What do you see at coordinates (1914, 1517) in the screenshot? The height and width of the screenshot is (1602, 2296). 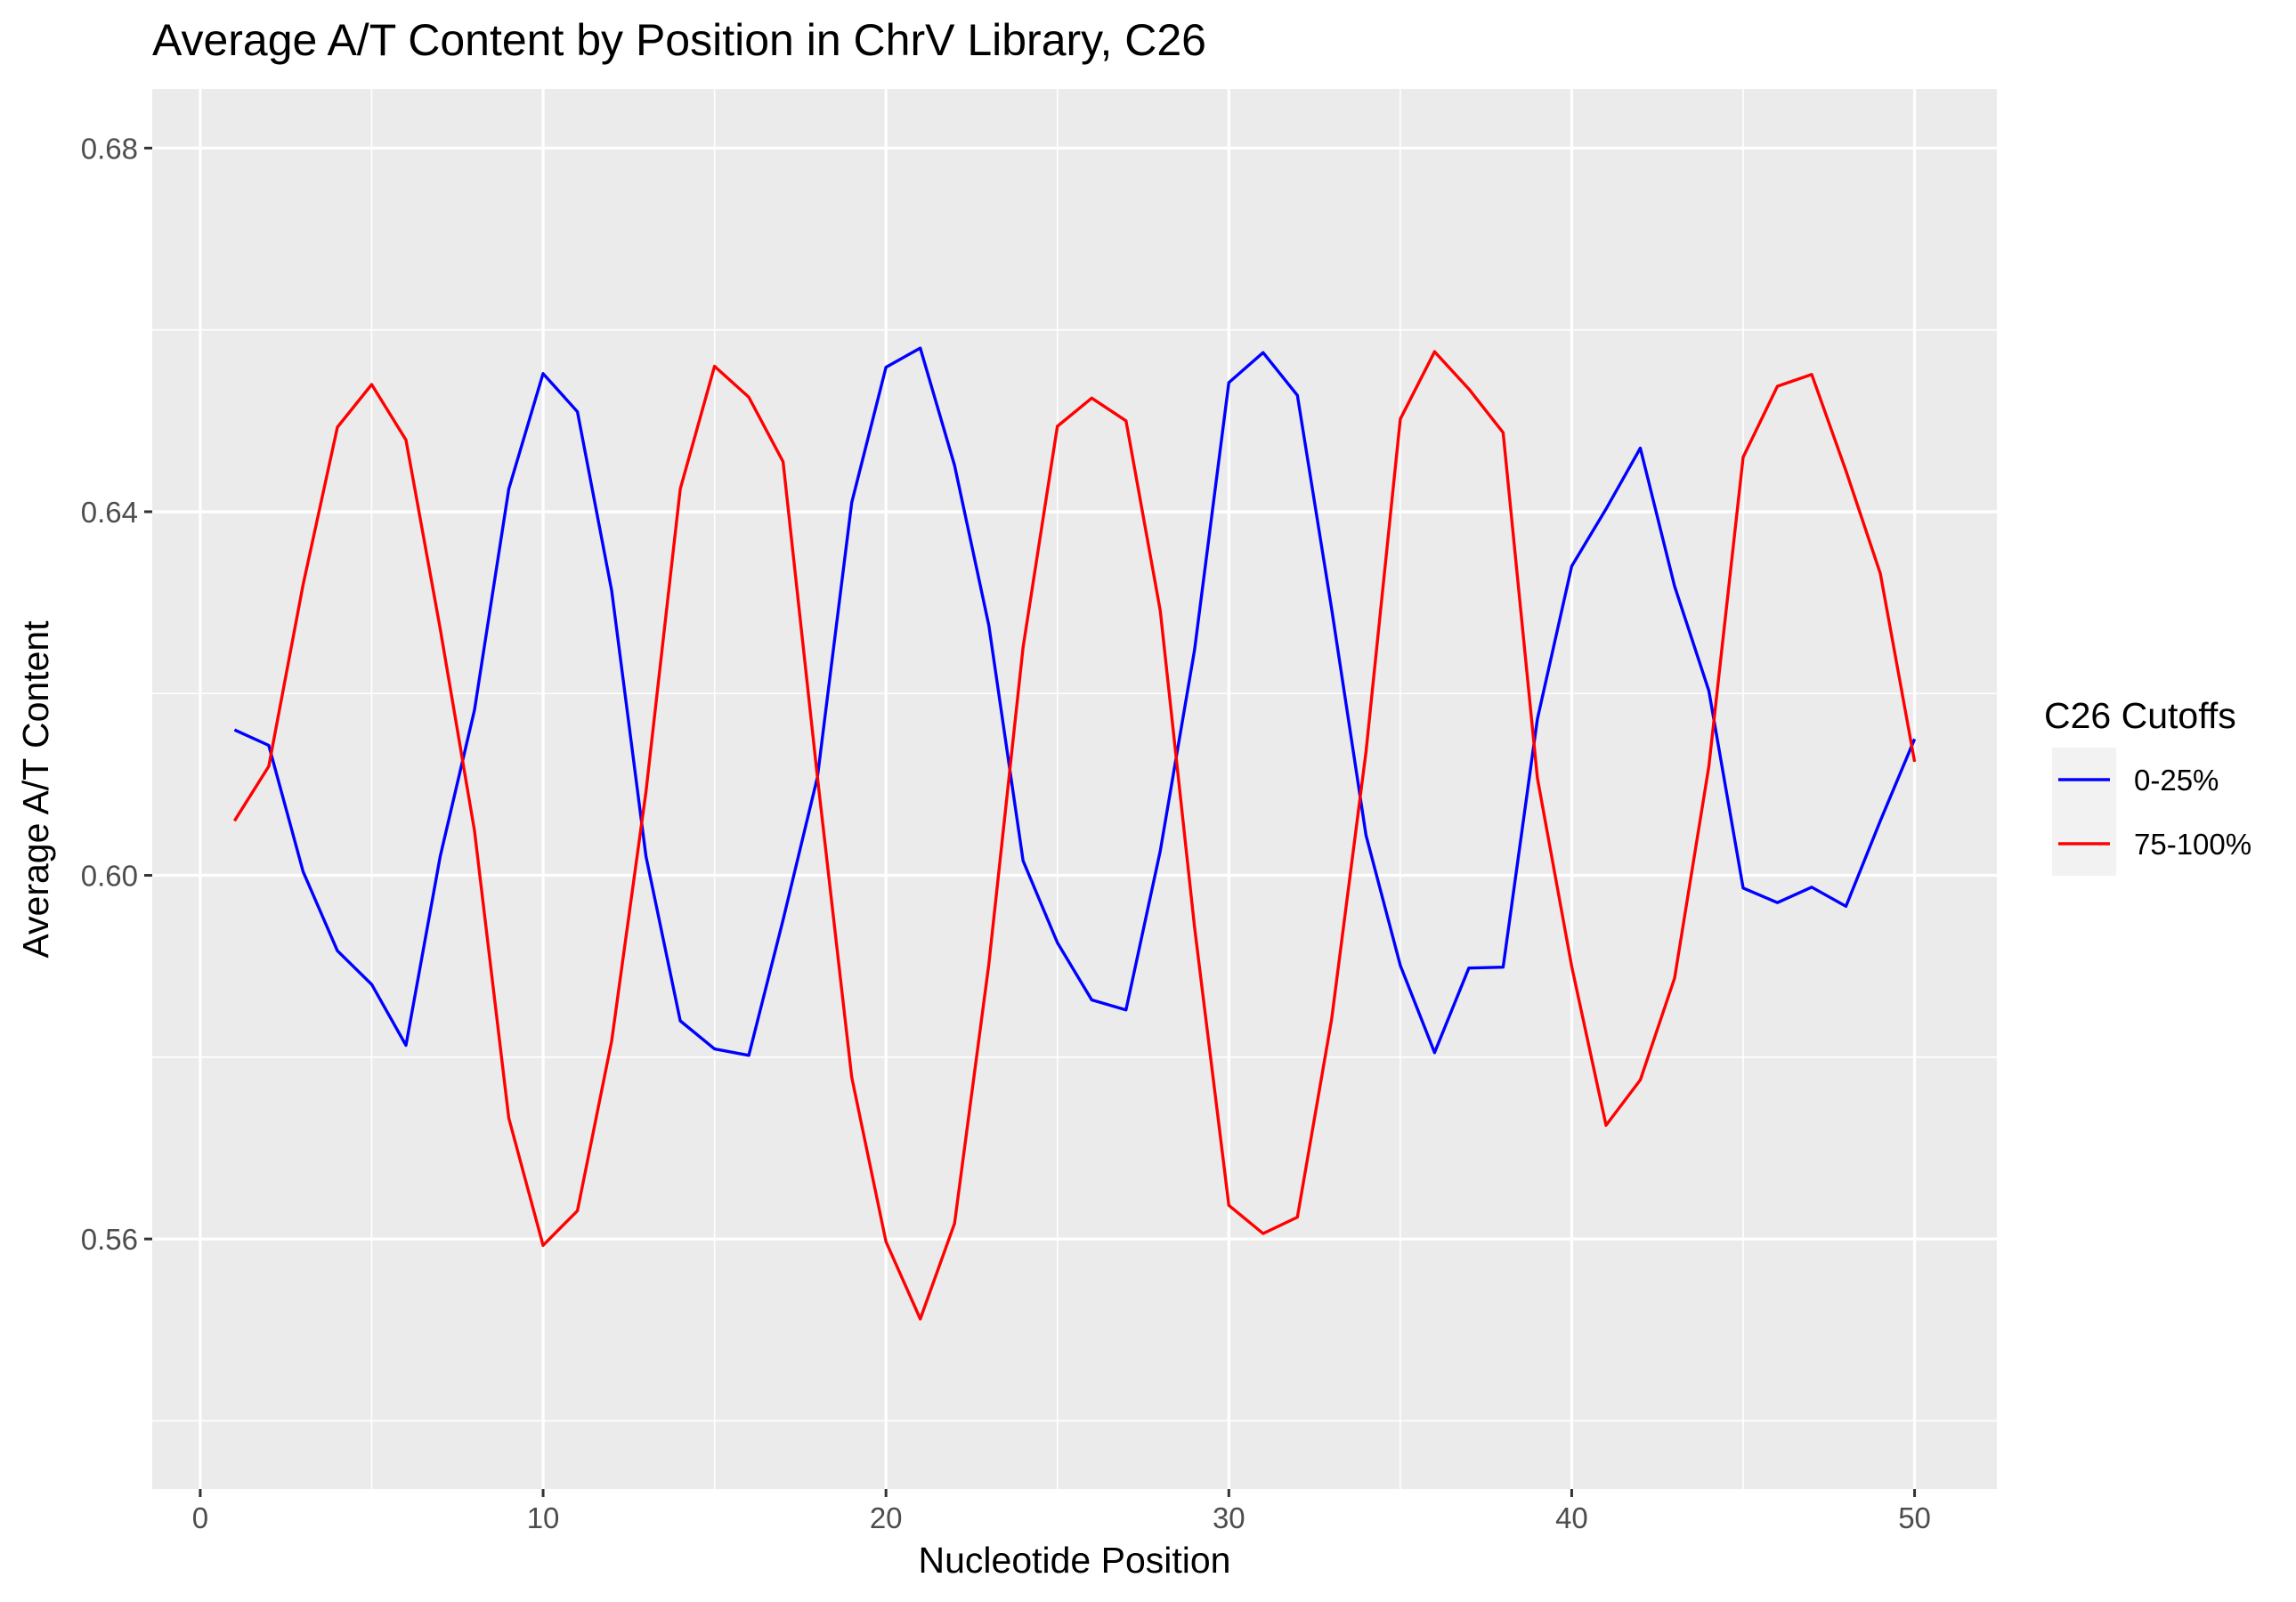 I see `x-tick-label: 50` at bounding box center [1914, 1517].